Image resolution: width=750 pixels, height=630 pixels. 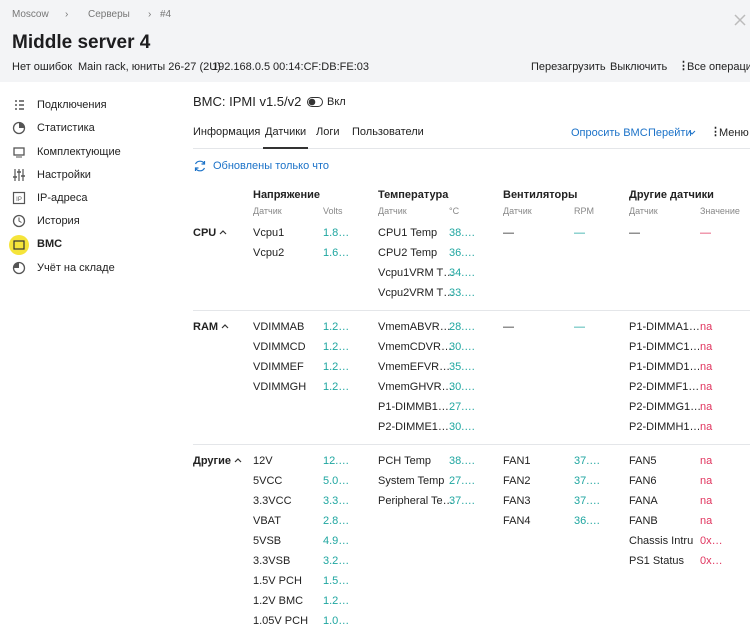 I want to click on sensor-name: 3.3VCC, so click(x=272, y=501).